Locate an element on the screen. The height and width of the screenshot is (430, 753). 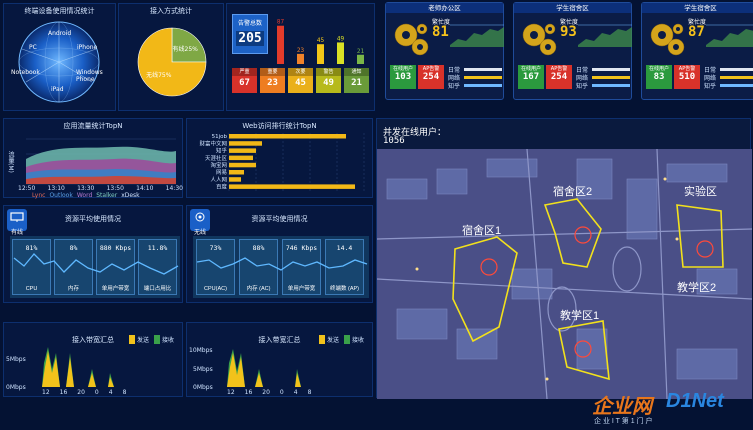
bw2-legend-recv: 接收 is located at coordinates (353, 339).